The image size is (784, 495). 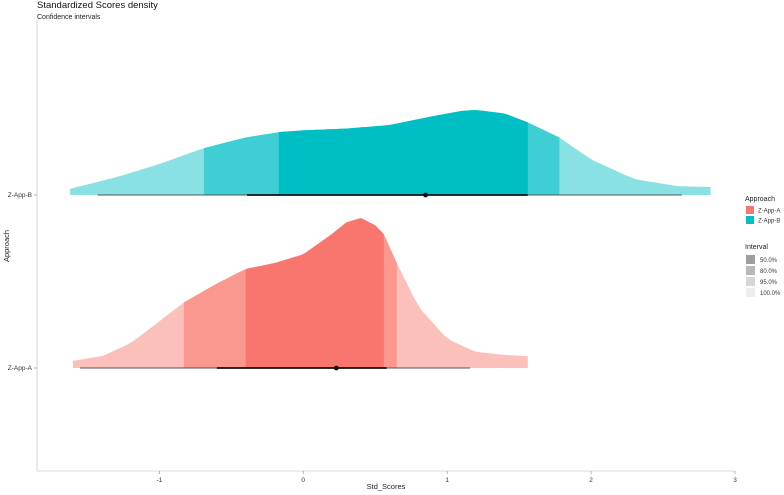 What do you see at coordinates (159, 480) in the screenshot?
I see `x-tick-label: -1` at bounding box center [159, 480].